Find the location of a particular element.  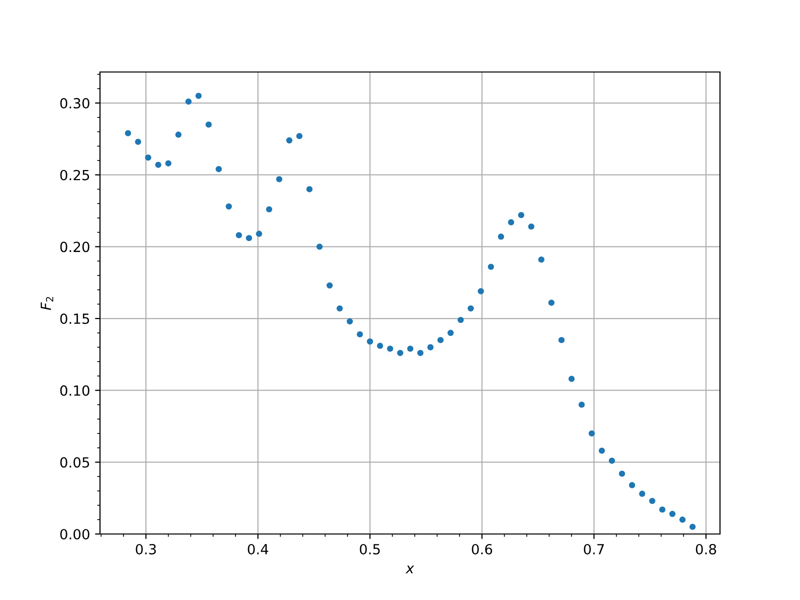

y-tick-label: 0.20 is located at coordinates (75, 247).